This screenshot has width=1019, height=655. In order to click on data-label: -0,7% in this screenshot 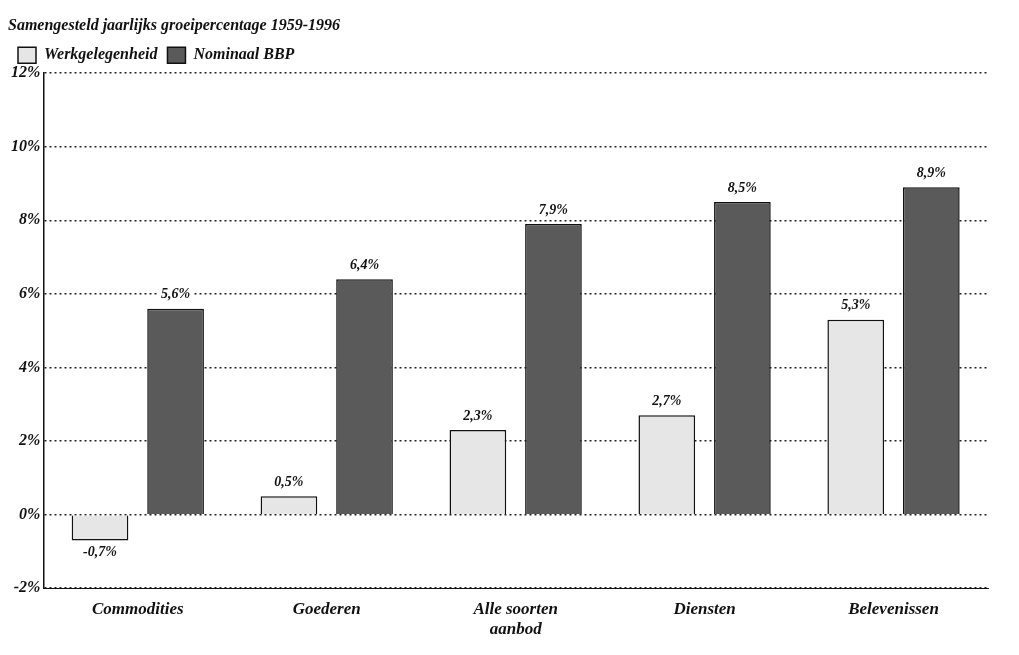, I will do `click(100, 551)`.